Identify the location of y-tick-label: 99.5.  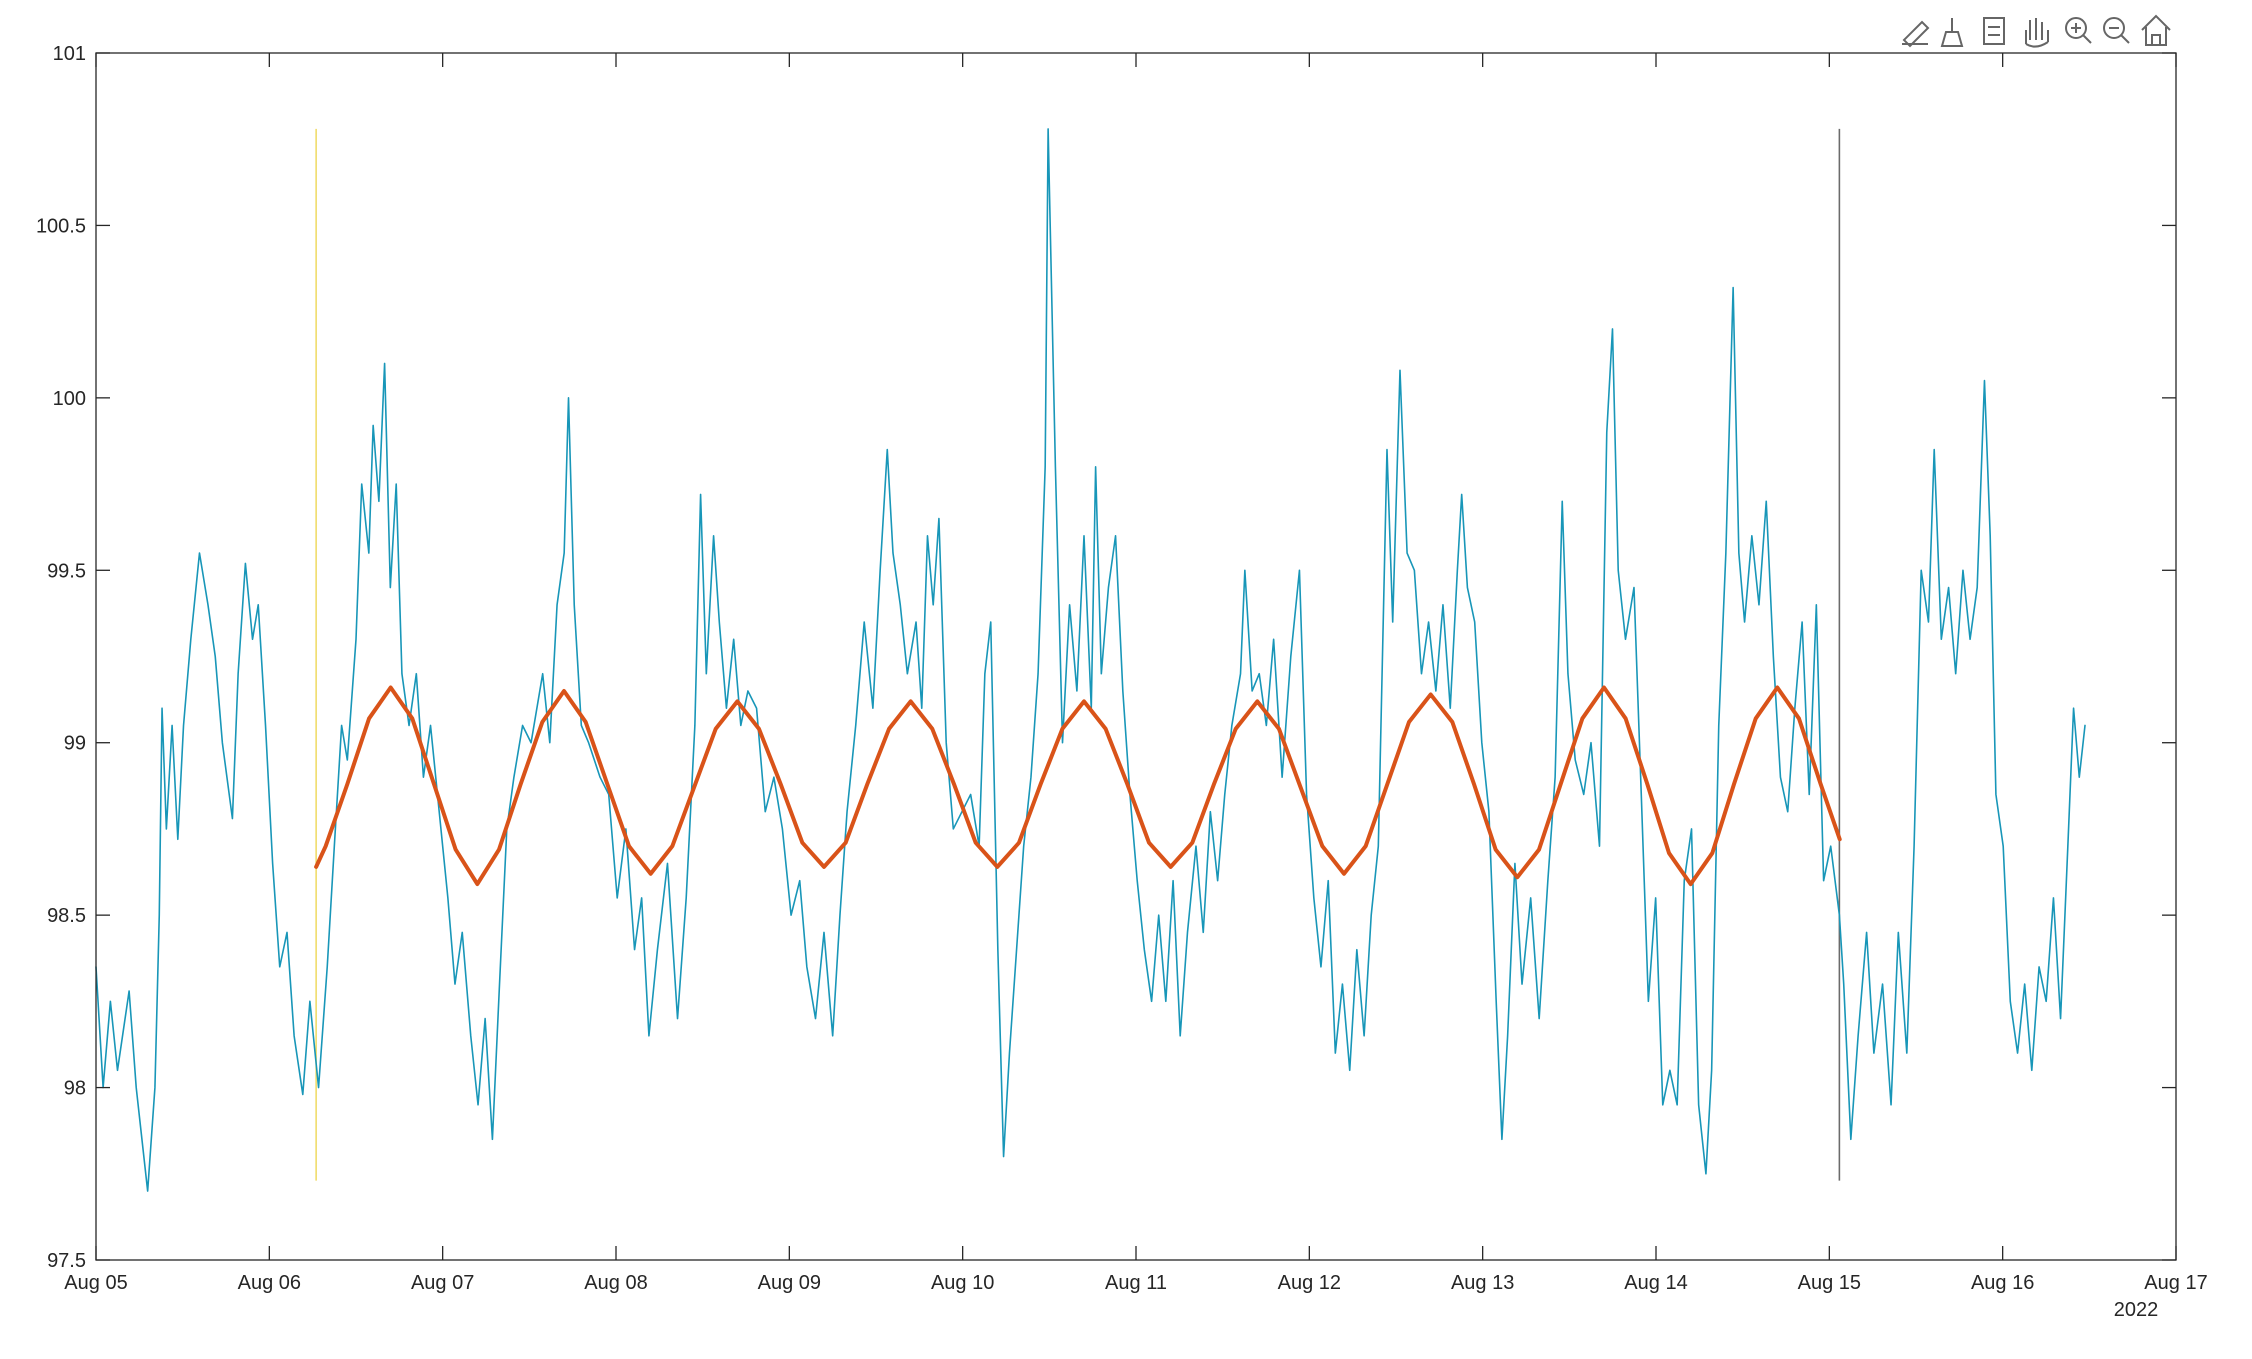
(66, 571).